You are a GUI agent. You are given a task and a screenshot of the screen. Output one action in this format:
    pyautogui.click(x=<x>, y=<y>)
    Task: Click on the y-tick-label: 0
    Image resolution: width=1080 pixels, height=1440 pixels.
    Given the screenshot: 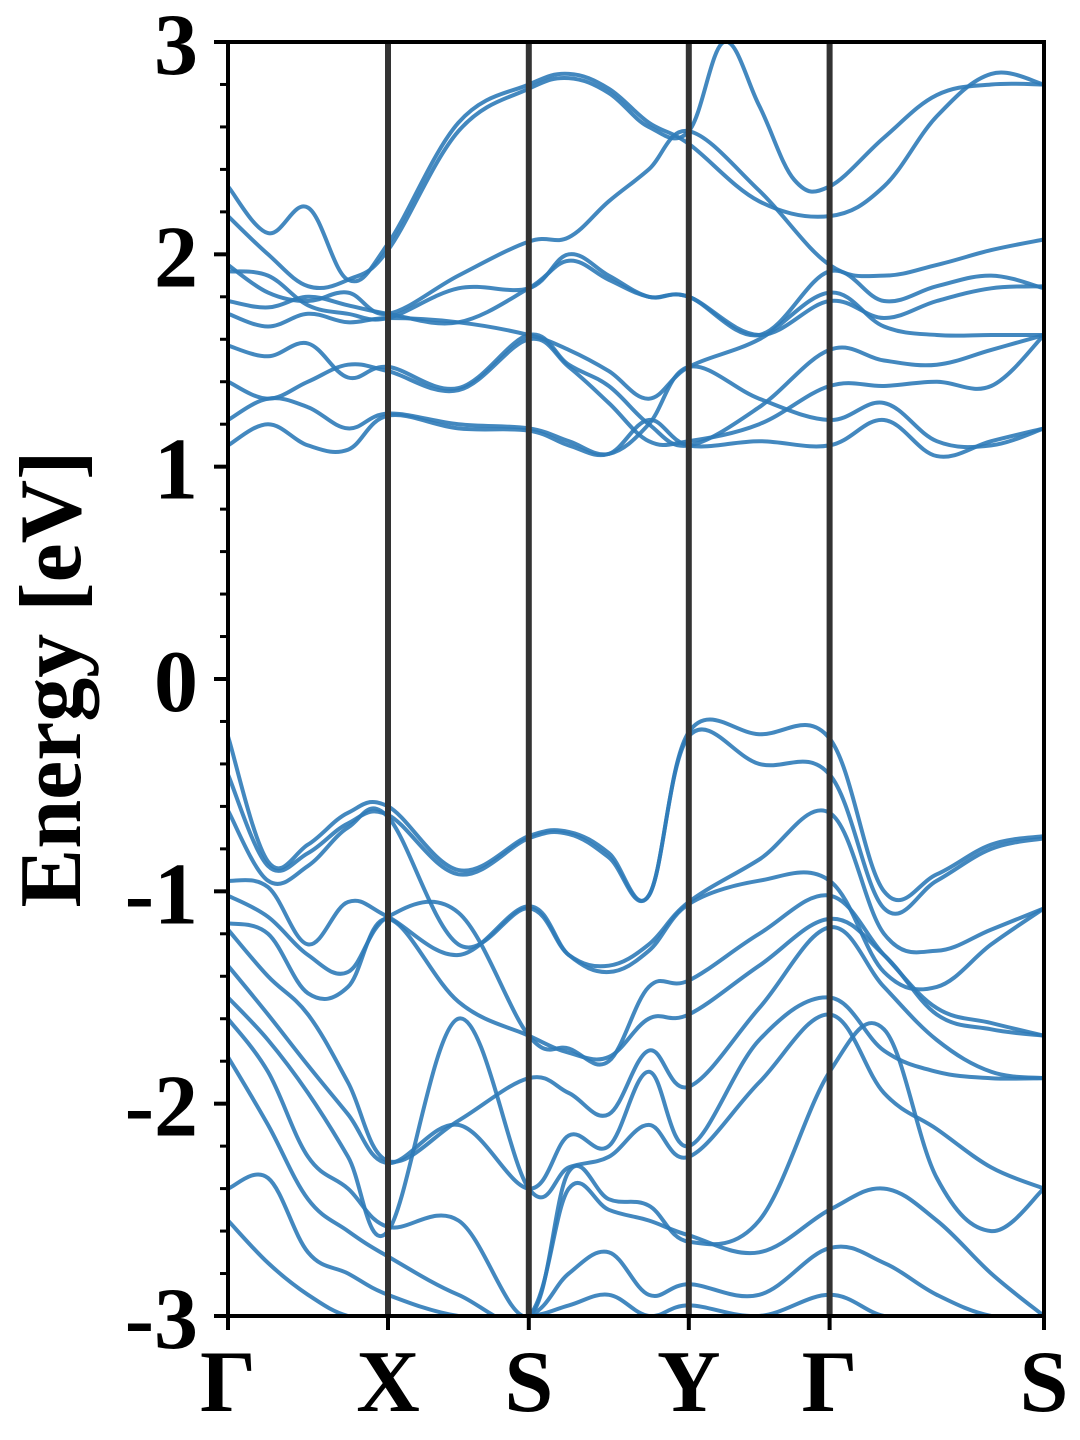 What is the action you would take?
    pyautogui.click(x=176, y=682)
    